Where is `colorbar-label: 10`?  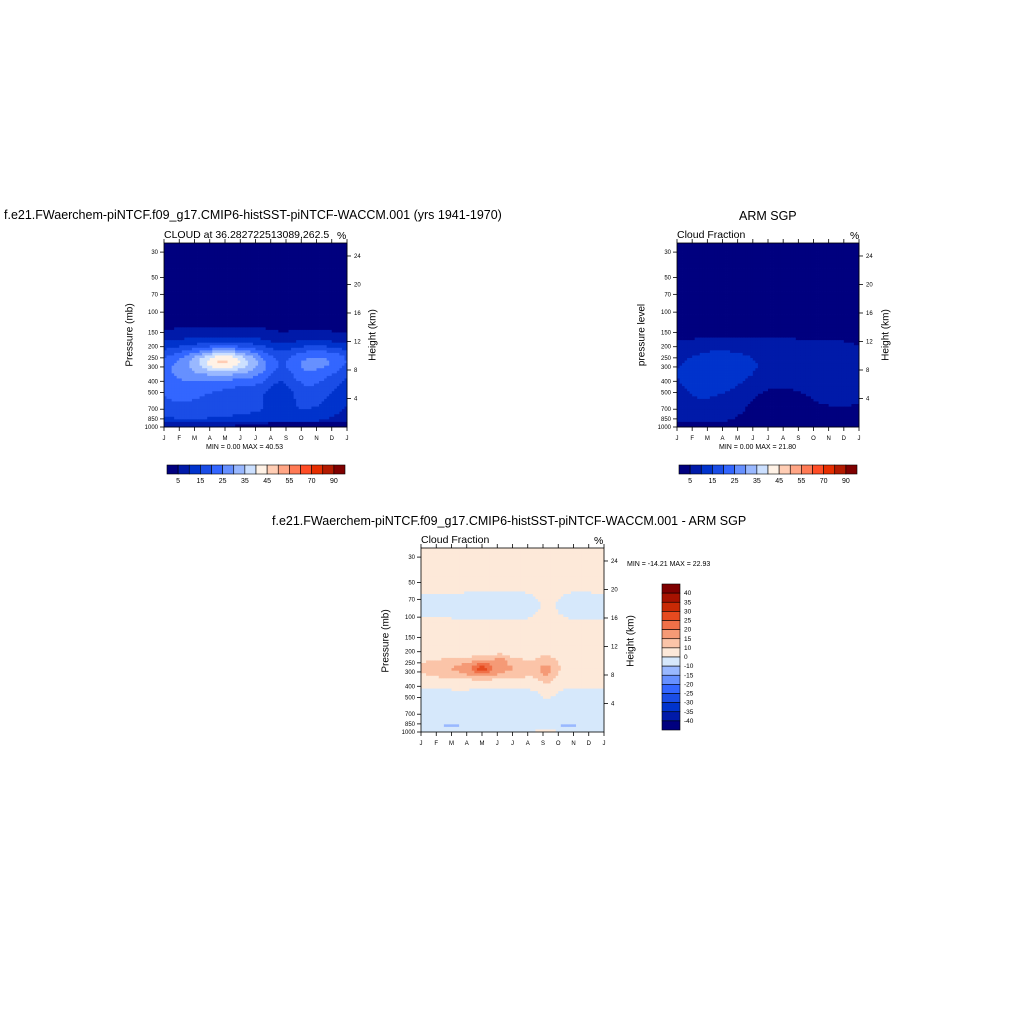
colorbar-label: 10 is located at coordinates (688, 648).